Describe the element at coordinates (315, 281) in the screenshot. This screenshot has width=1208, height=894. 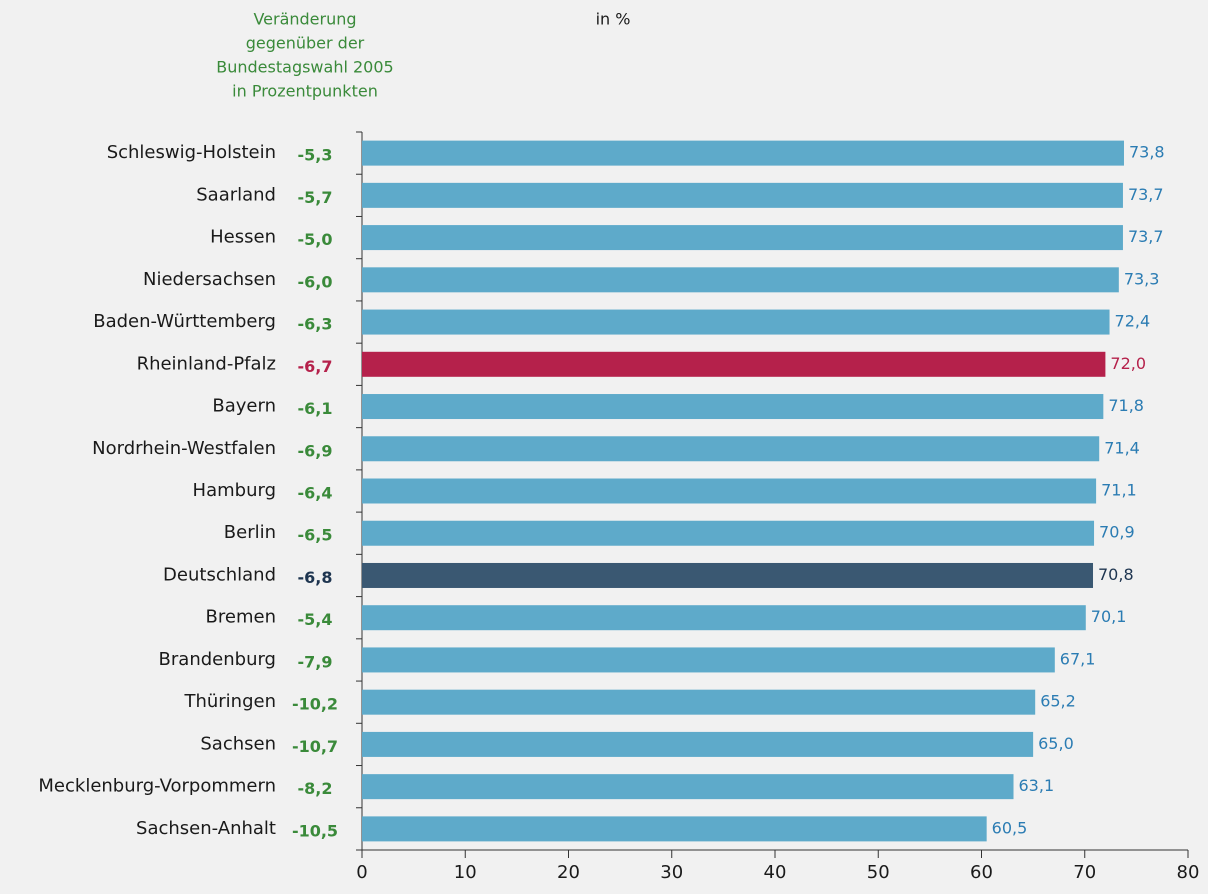
I see `change-label: -6,0` at that location.